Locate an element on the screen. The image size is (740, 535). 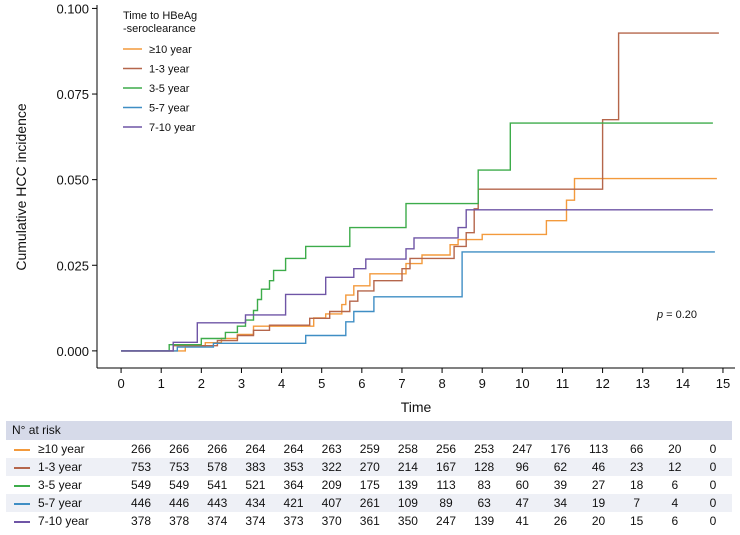
risk-cell: 264 is located at coordinates (255, 449).